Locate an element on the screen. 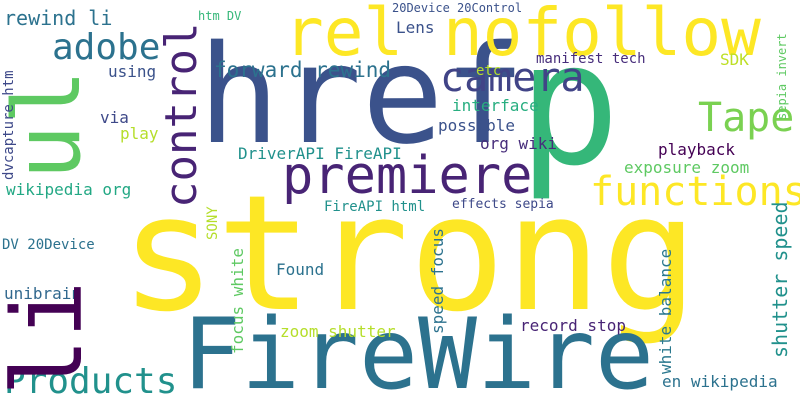  word-wikipedia-org: wikipedia org is located at coordinates (69, 189).